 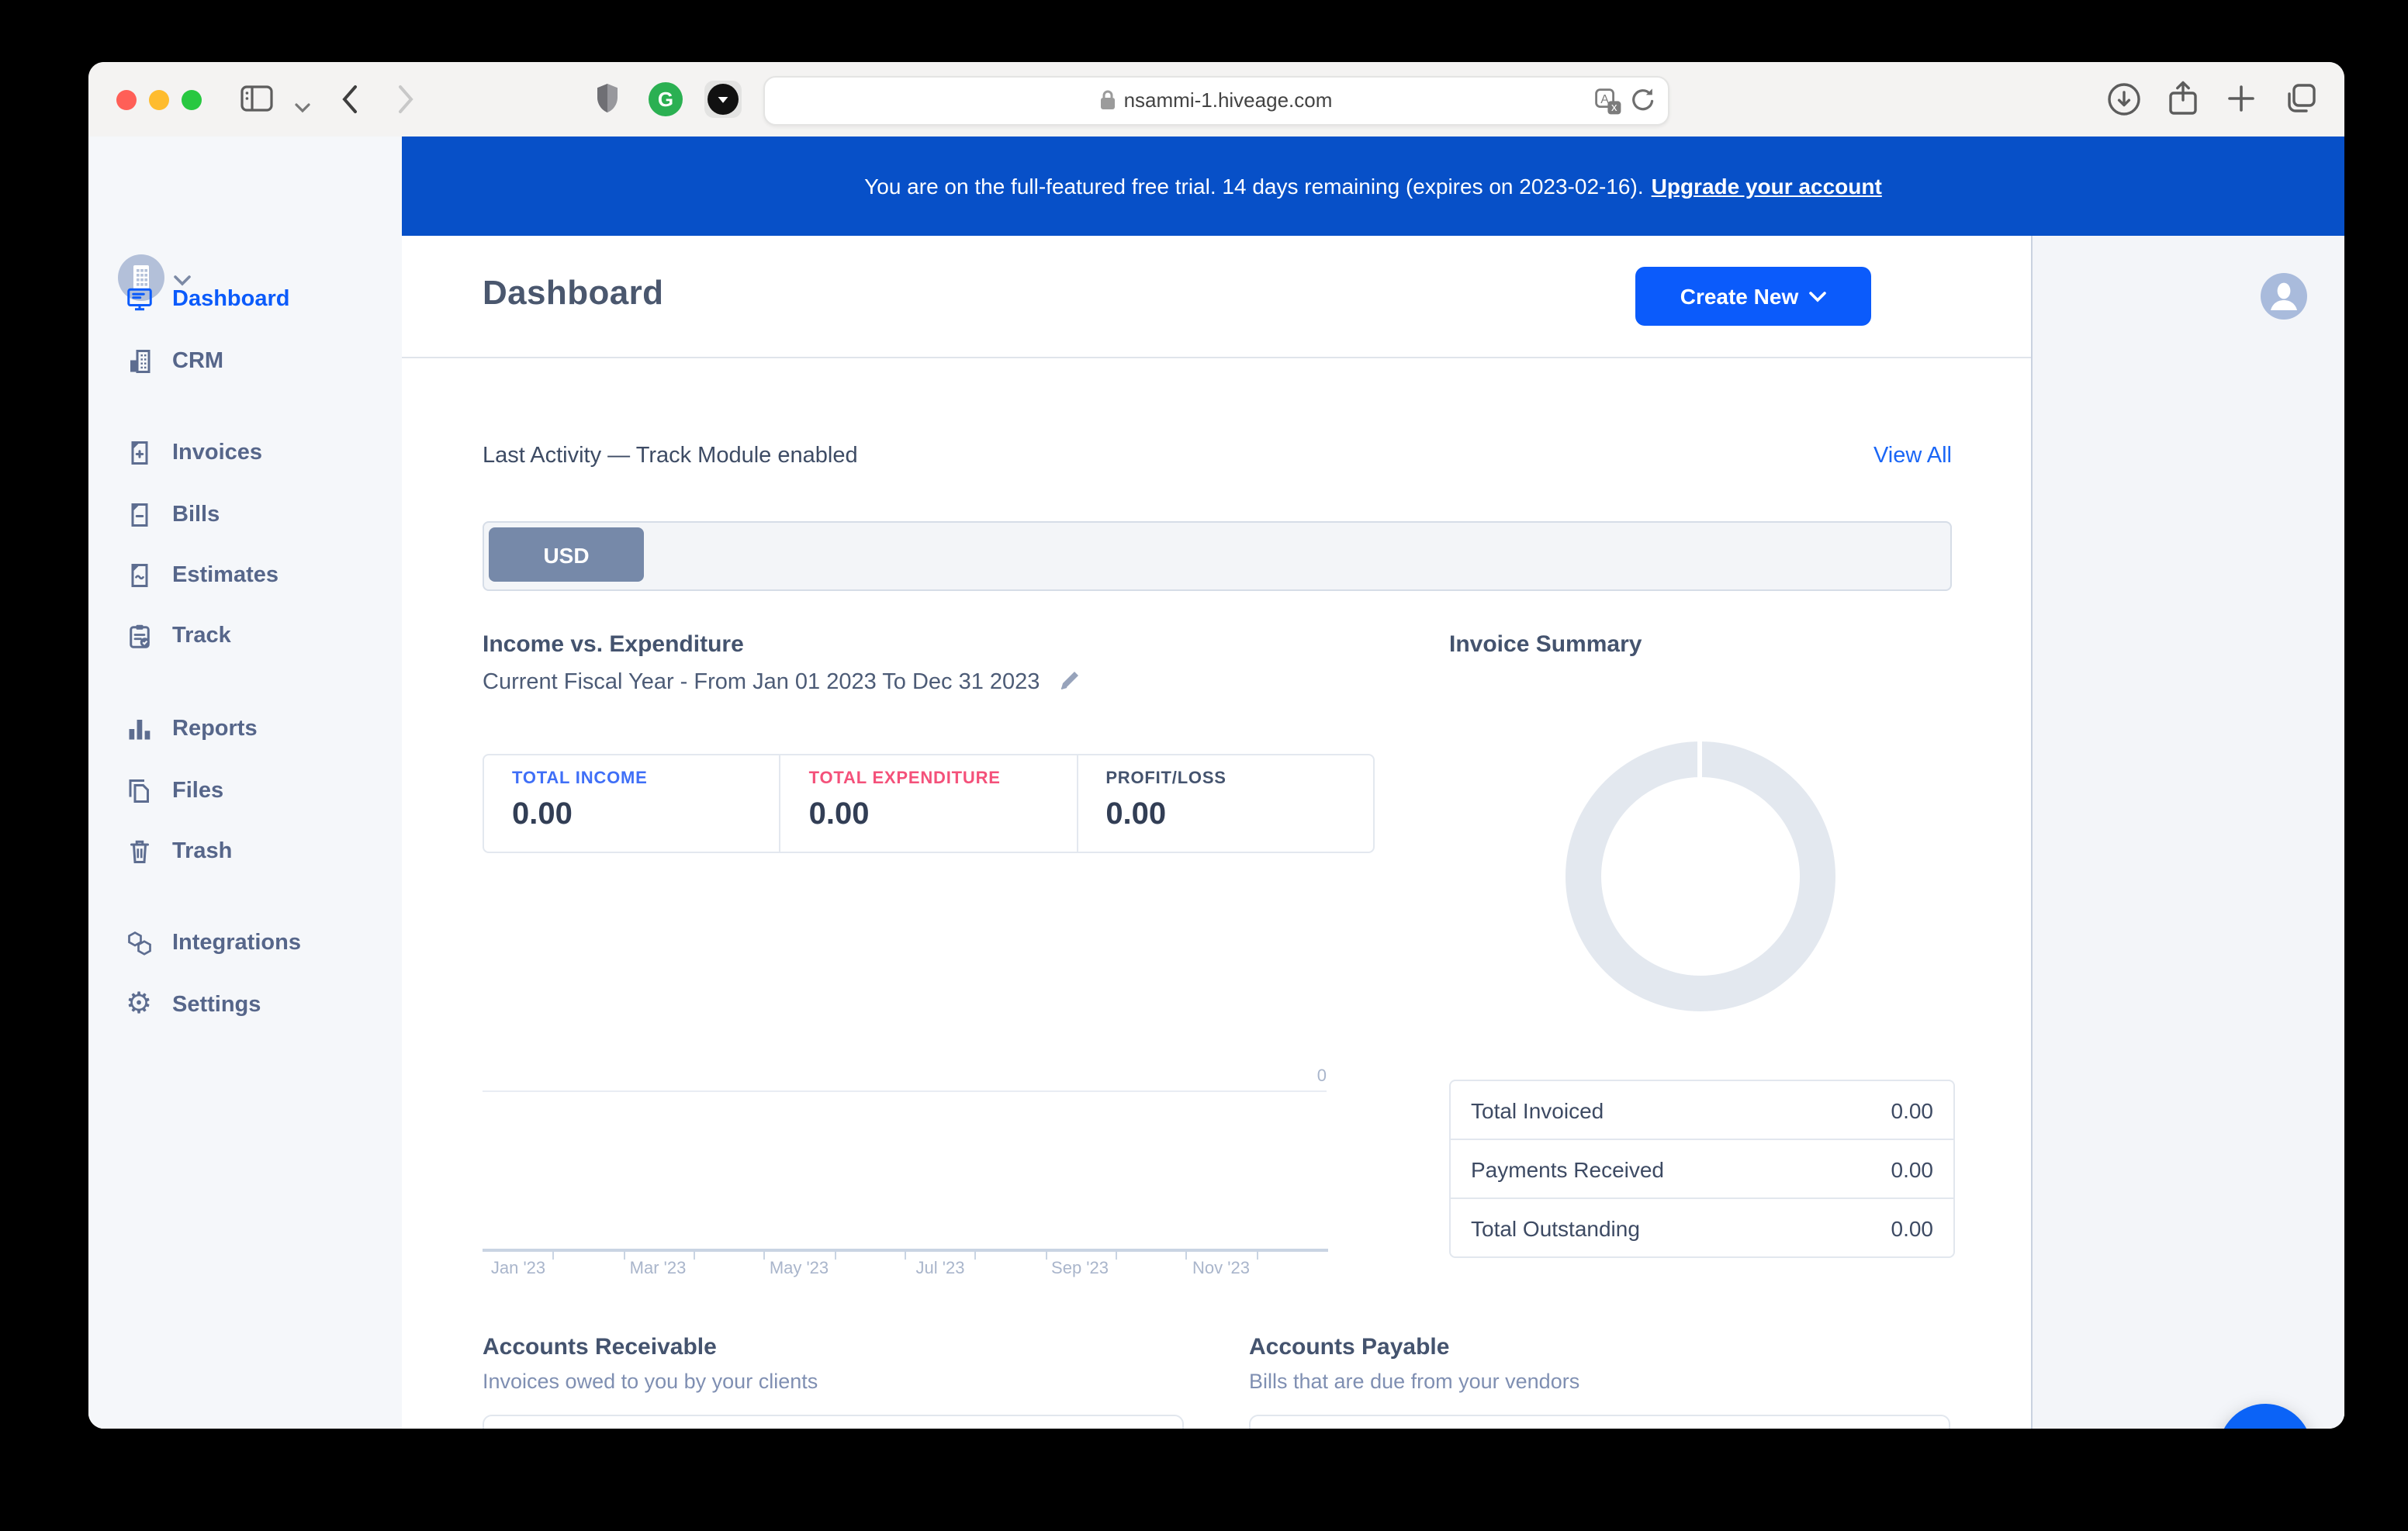 What do you see at coordinates (1221, 1269) in the screenshot?
I see `x-tick-label: Nov '23` at bounding box center [1221, 1269].